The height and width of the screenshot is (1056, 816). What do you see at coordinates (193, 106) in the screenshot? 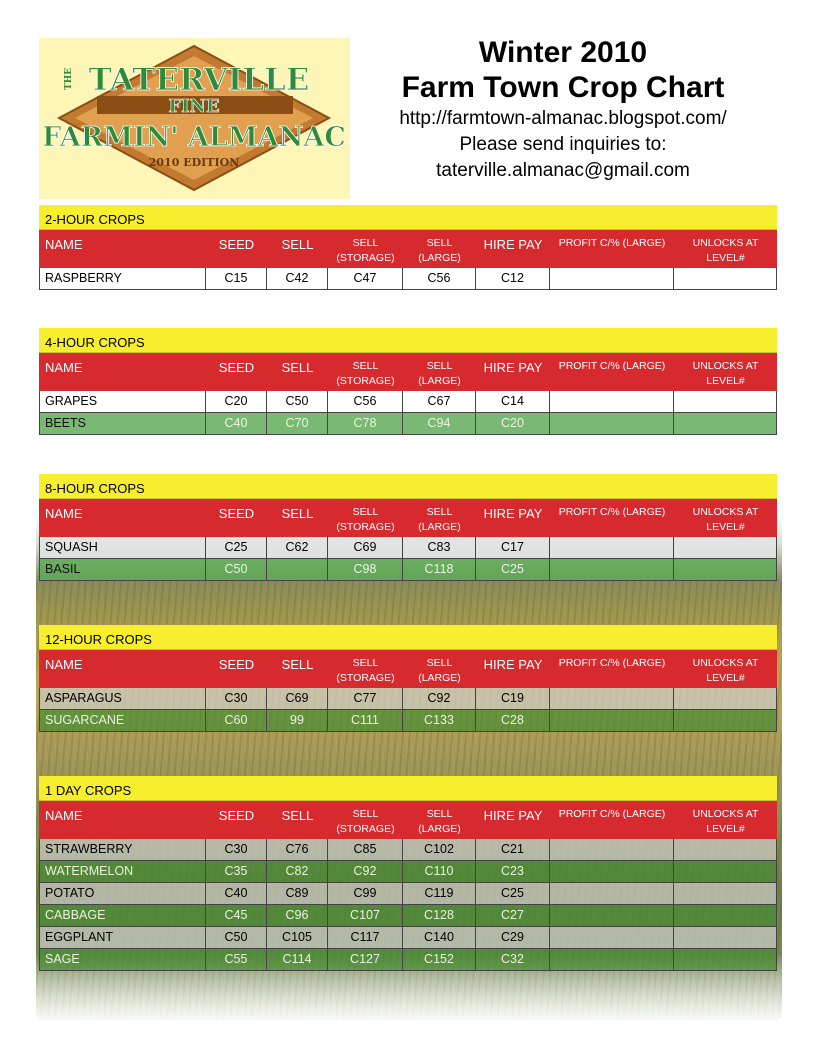
I see `logo-line2: FINE` at bounding box center [193, 106].